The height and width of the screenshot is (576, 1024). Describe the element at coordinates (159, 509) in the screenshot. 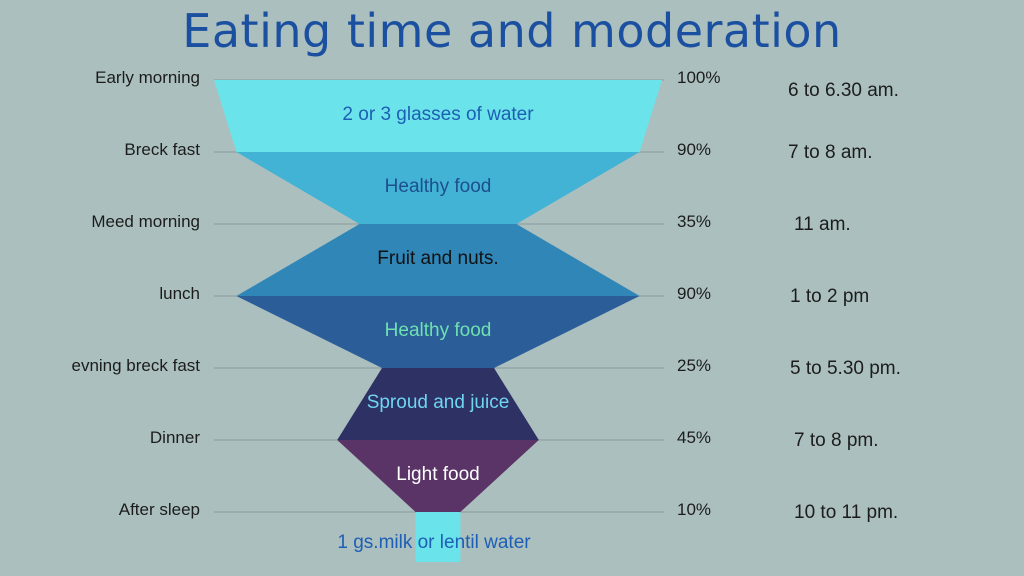

I see `stage-label: After sleep` at that location.